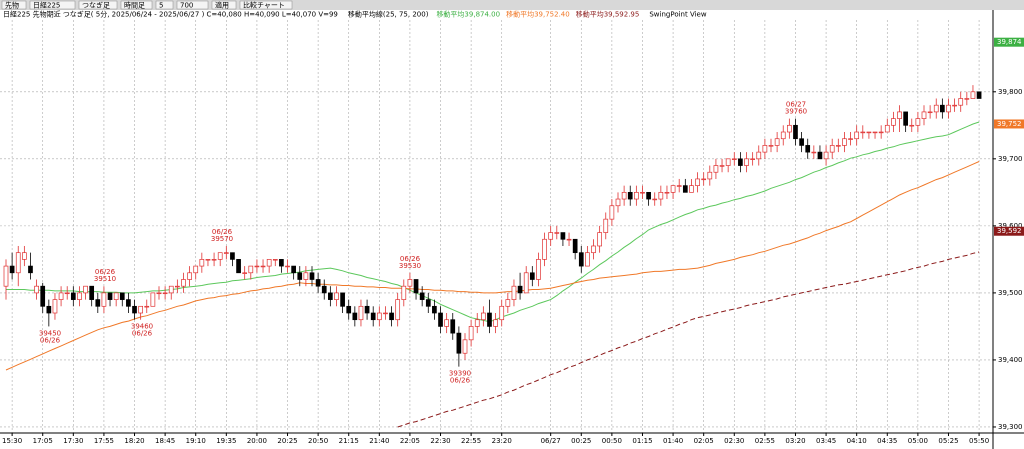 The image size is (1024, 449). I want to click on x-tick-label: 22:05, so click(410, 441).